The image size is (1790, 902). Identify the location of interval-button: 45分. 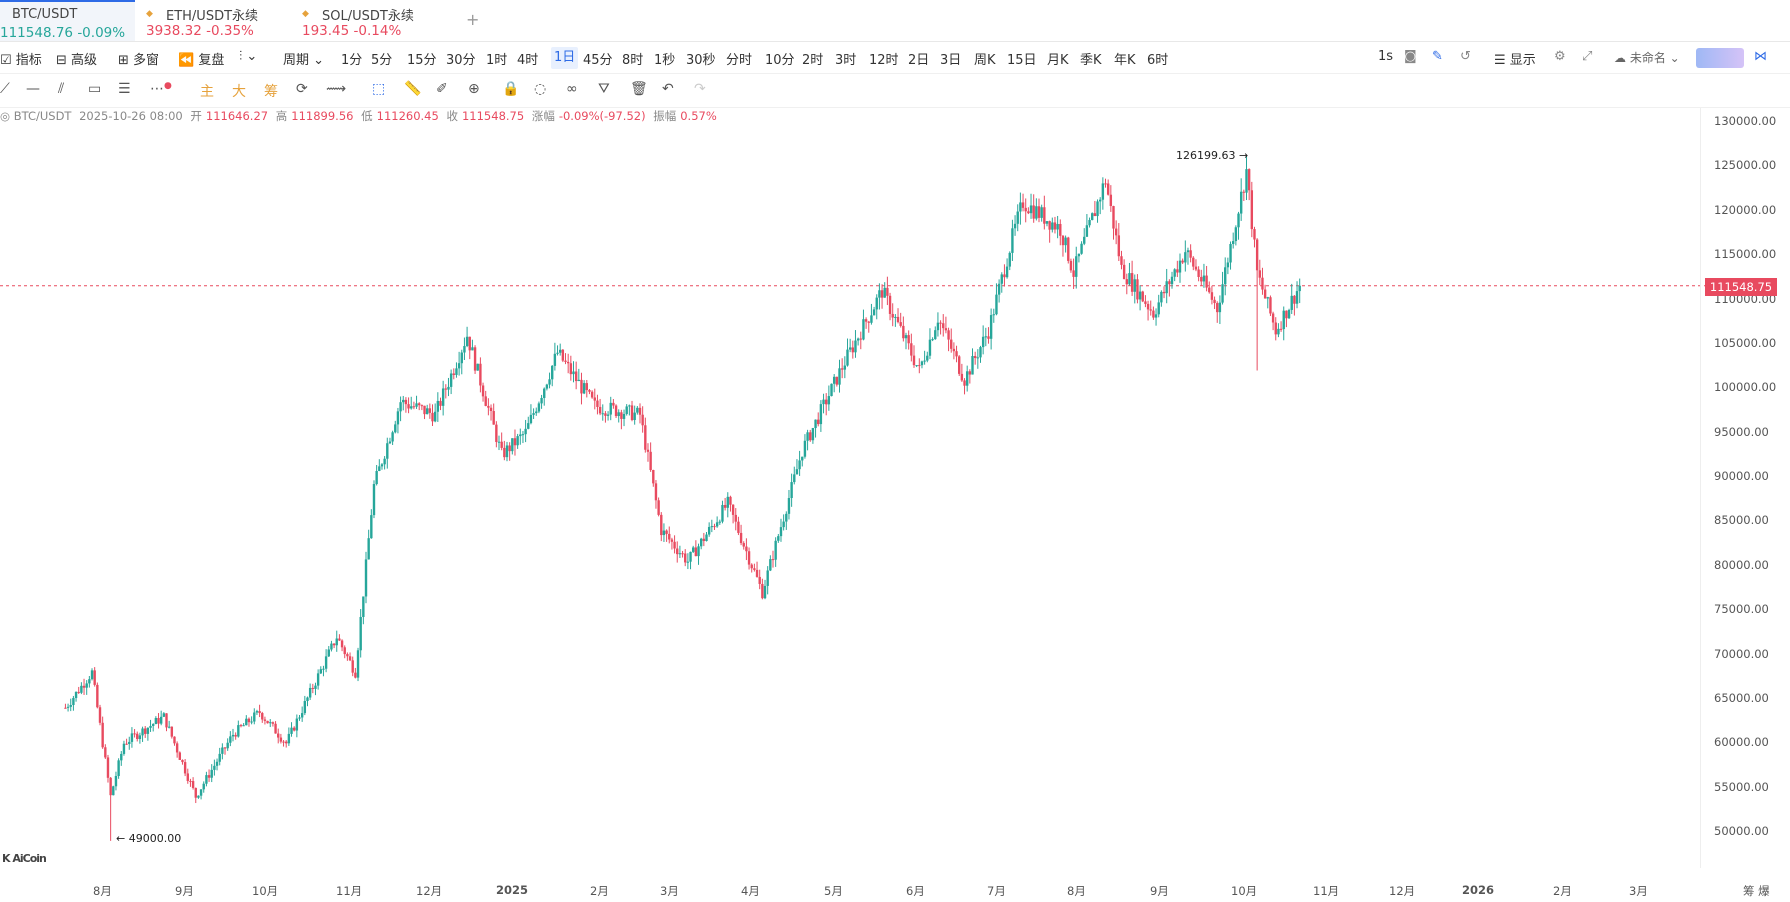
(598, 60).